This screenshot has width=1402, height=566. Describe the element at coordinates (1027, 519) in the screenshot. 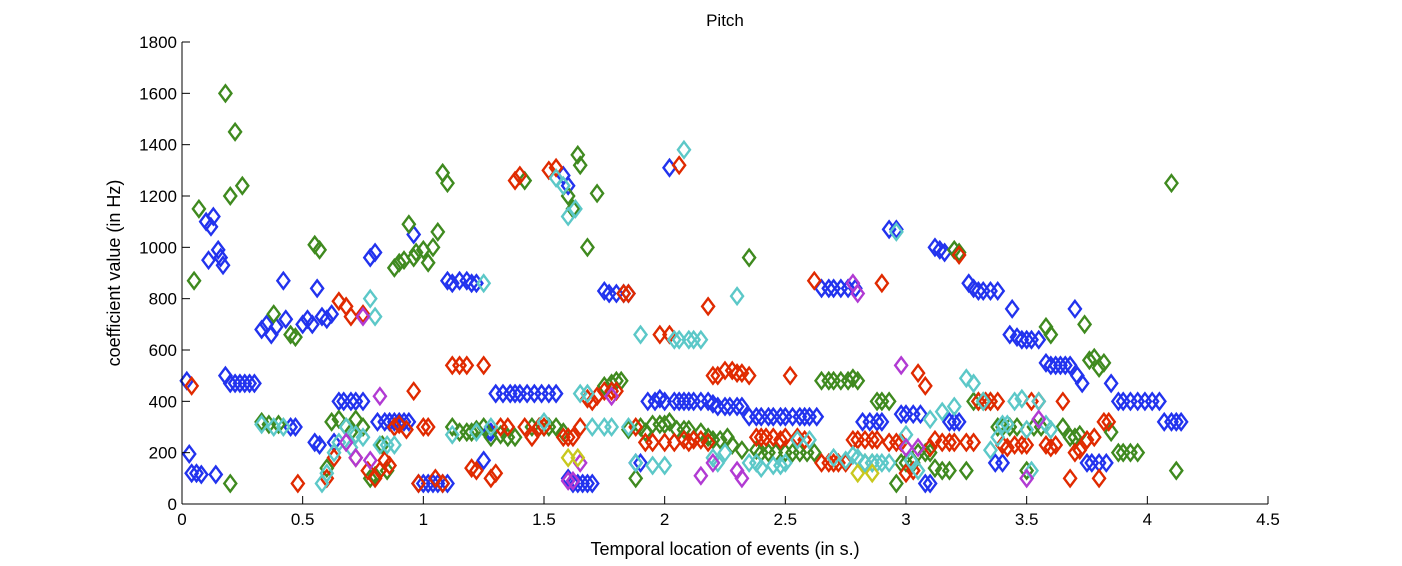

I see `x-tick-label: 3.5` at that location.